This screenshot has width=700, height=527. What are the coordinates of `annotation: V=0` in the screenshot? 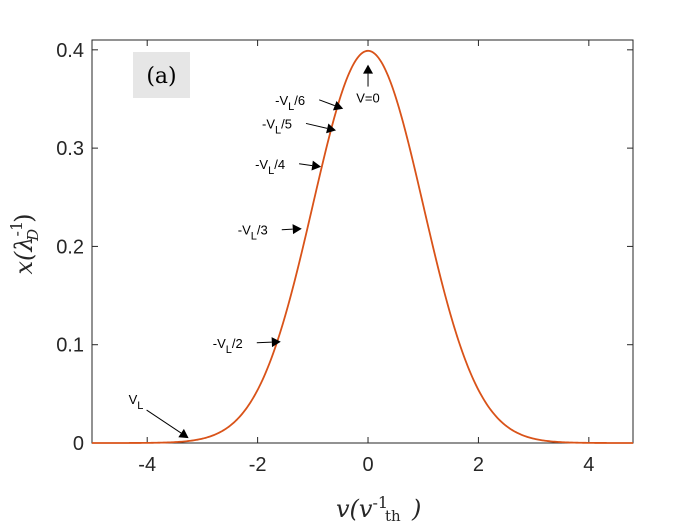 It's located at (368, 85).